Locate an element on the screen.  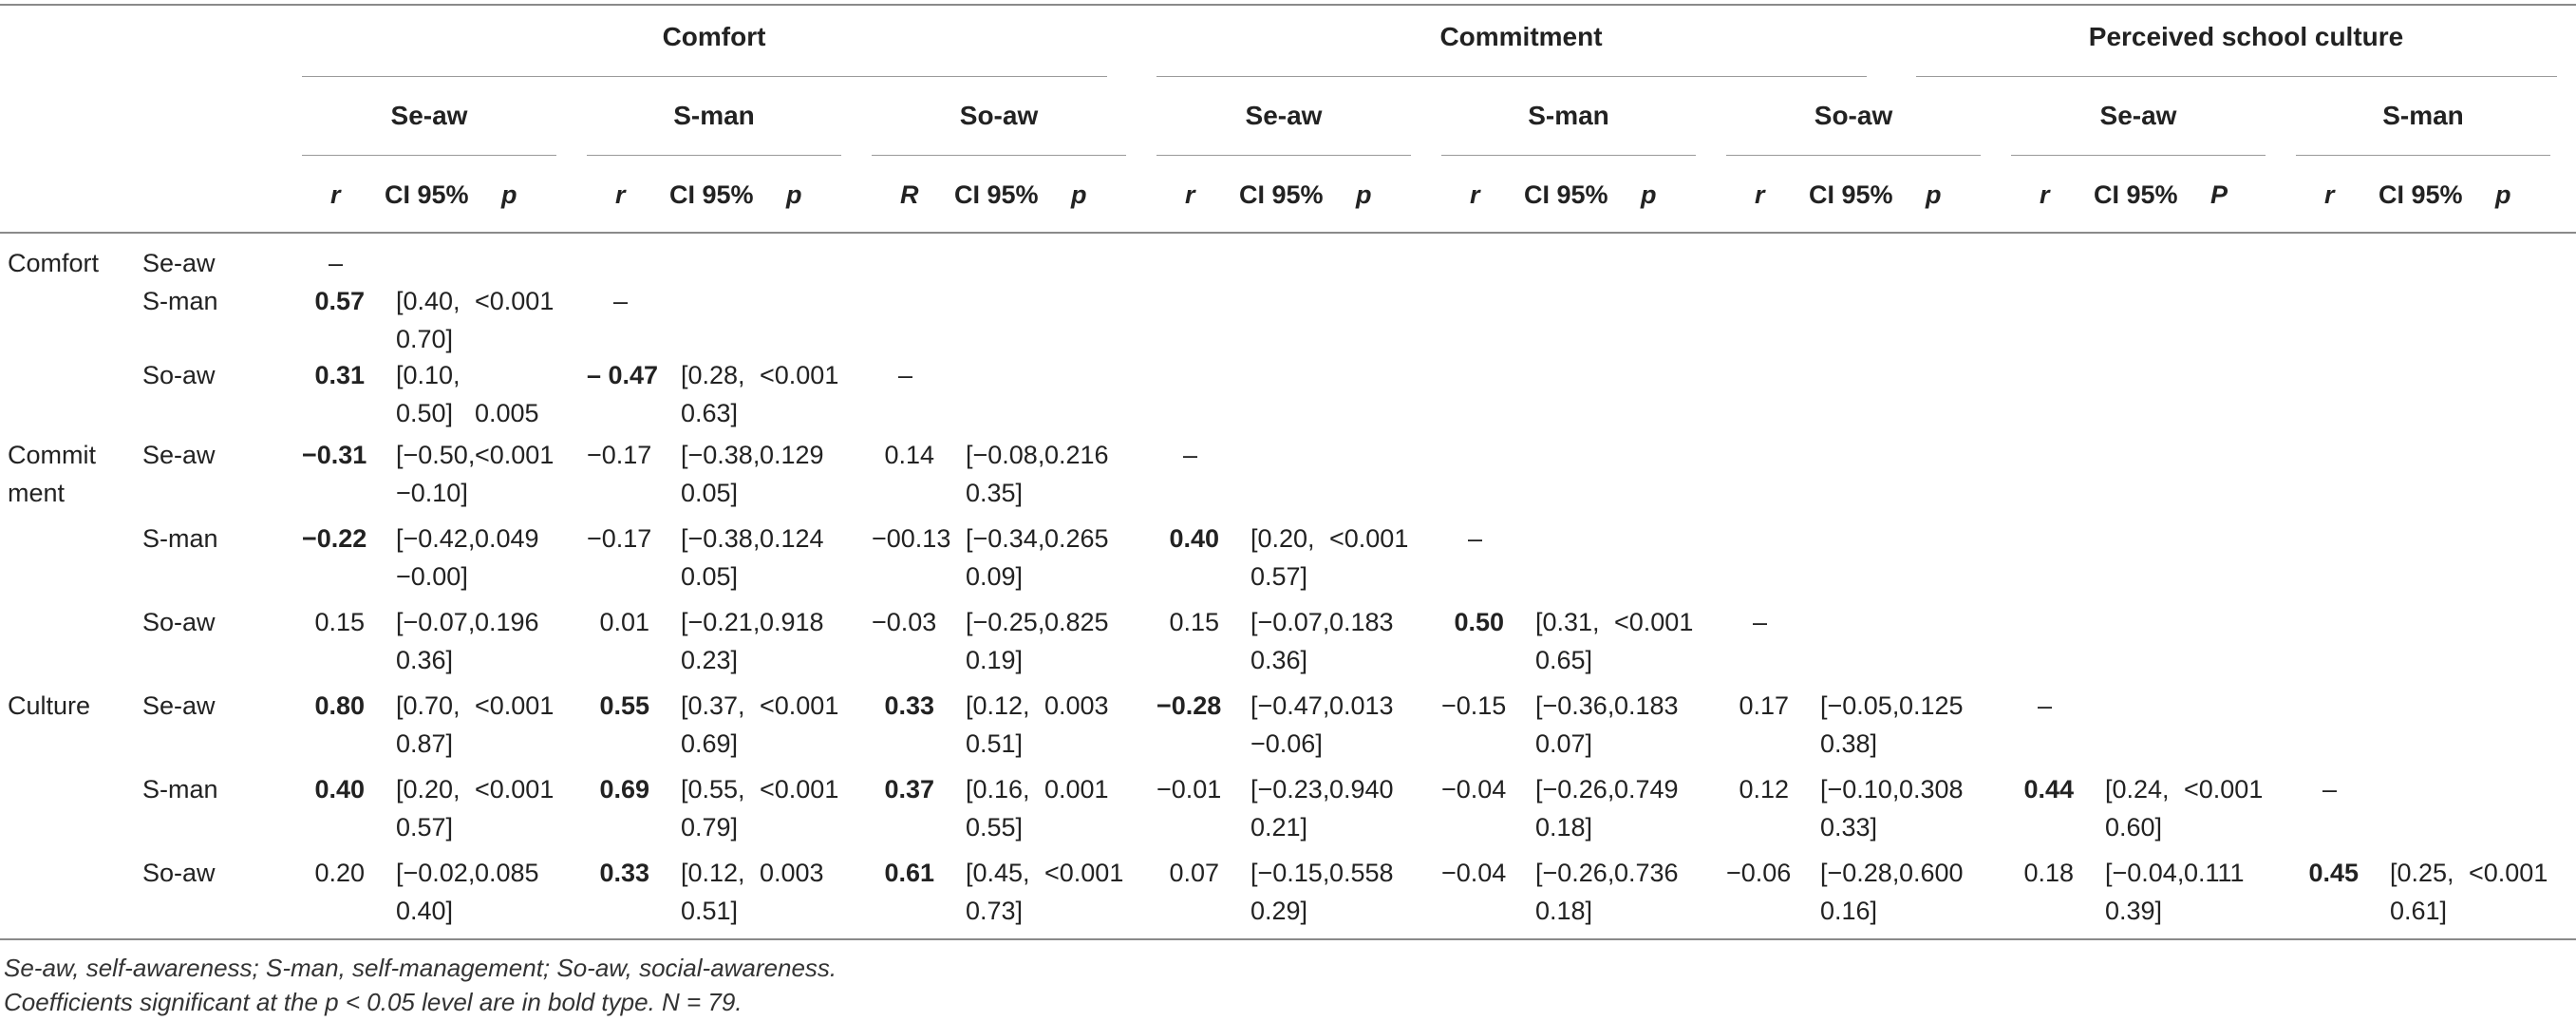
stat-col-r: R is located at coordinates (909, 194).